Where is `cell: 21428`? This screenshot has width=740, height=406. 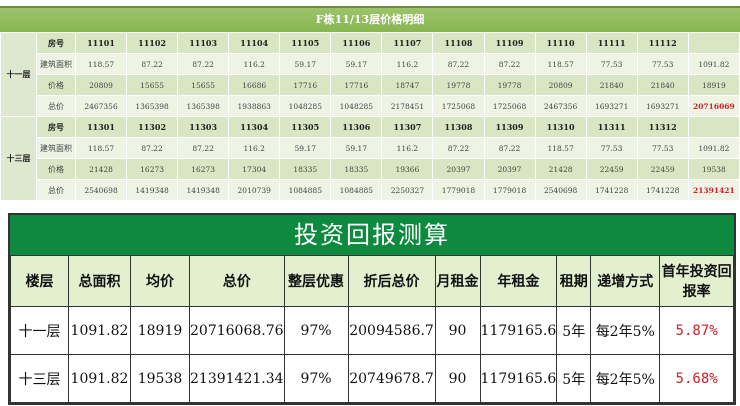
cell: 21428 is located at coordinates (560, 169).